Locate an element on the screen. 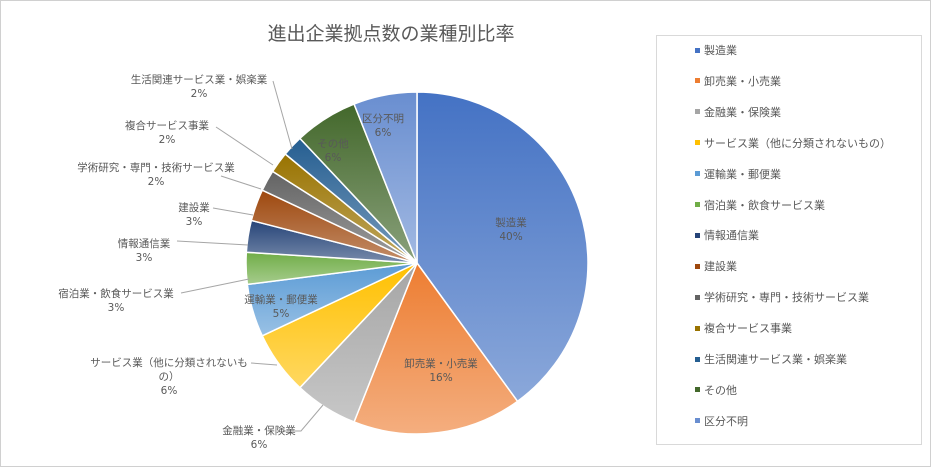 This screenshot has width=931, height=467. legend-label: 運輸業・郵便業 is located at coordinates (742, 174).